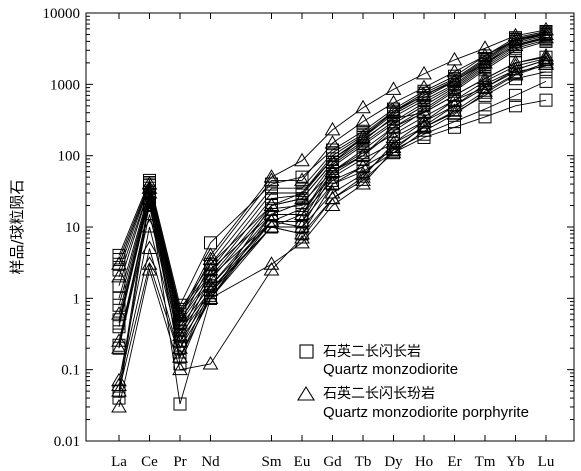  What do you see at coordinates (302, 462) in the screenshot?
I see `x-tick-label-eu: Eu` at bounding box center [302, 462].